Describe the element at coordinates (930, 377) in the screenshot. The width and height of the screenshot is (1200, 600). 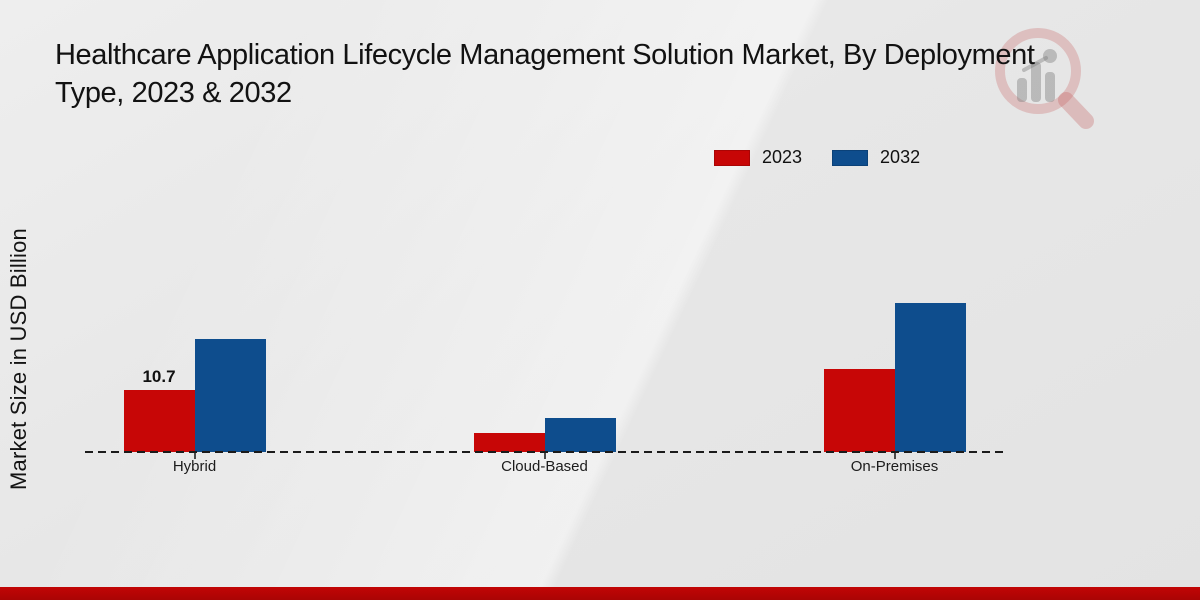
I see `bar-2032-on-premises` at that location.